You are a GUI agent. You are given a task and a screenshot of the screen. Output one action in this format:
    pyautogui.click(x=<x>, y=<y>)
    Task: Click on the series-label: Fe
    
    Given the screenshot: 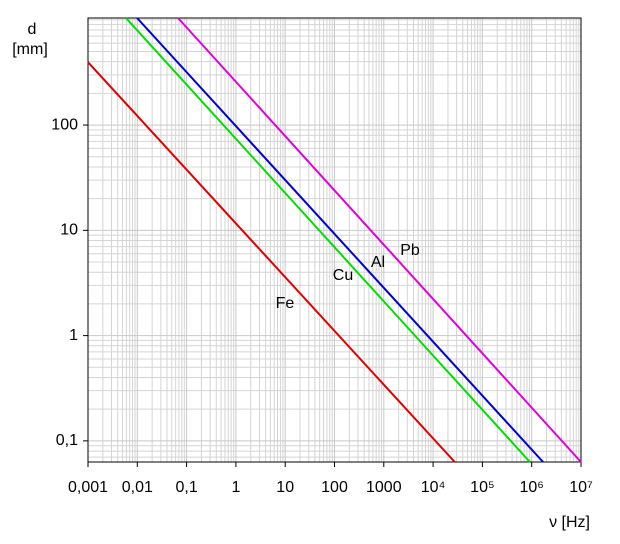 What is the action you would take?
    pyautogui.click(x=285, y=303)
    